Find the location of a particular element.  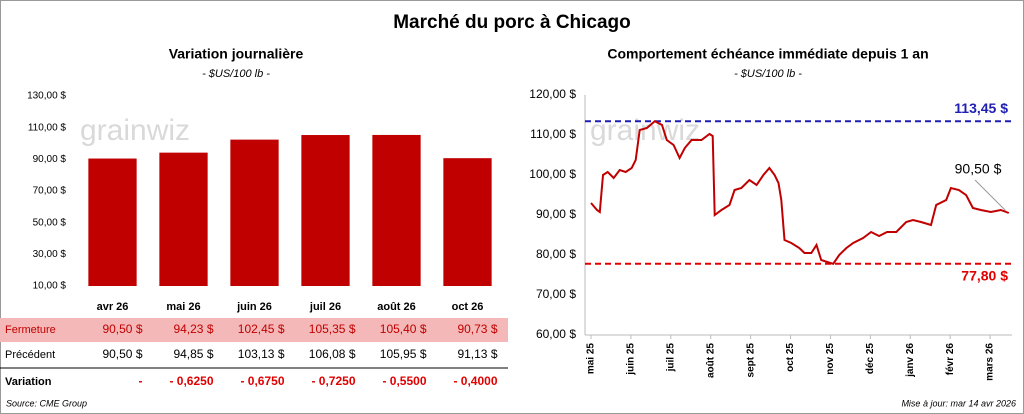

x-tick-label: mai 26 is located at coordinates (183, 307).